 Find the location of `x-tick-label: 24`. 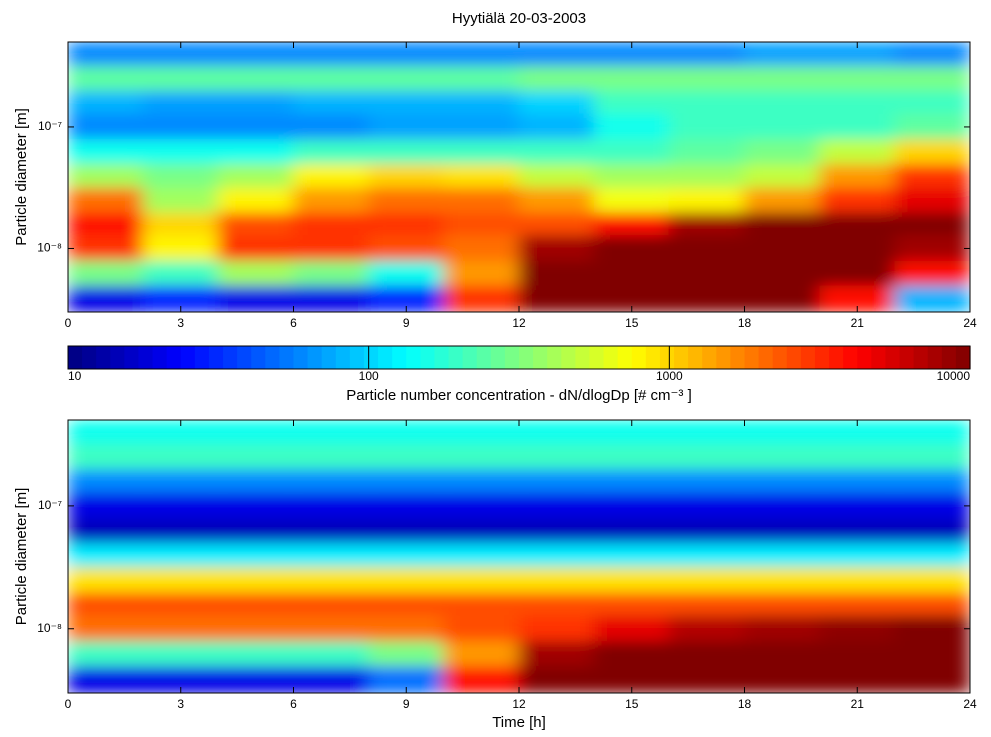

x-tick-label: 24 is located at coordinates (970, 704).